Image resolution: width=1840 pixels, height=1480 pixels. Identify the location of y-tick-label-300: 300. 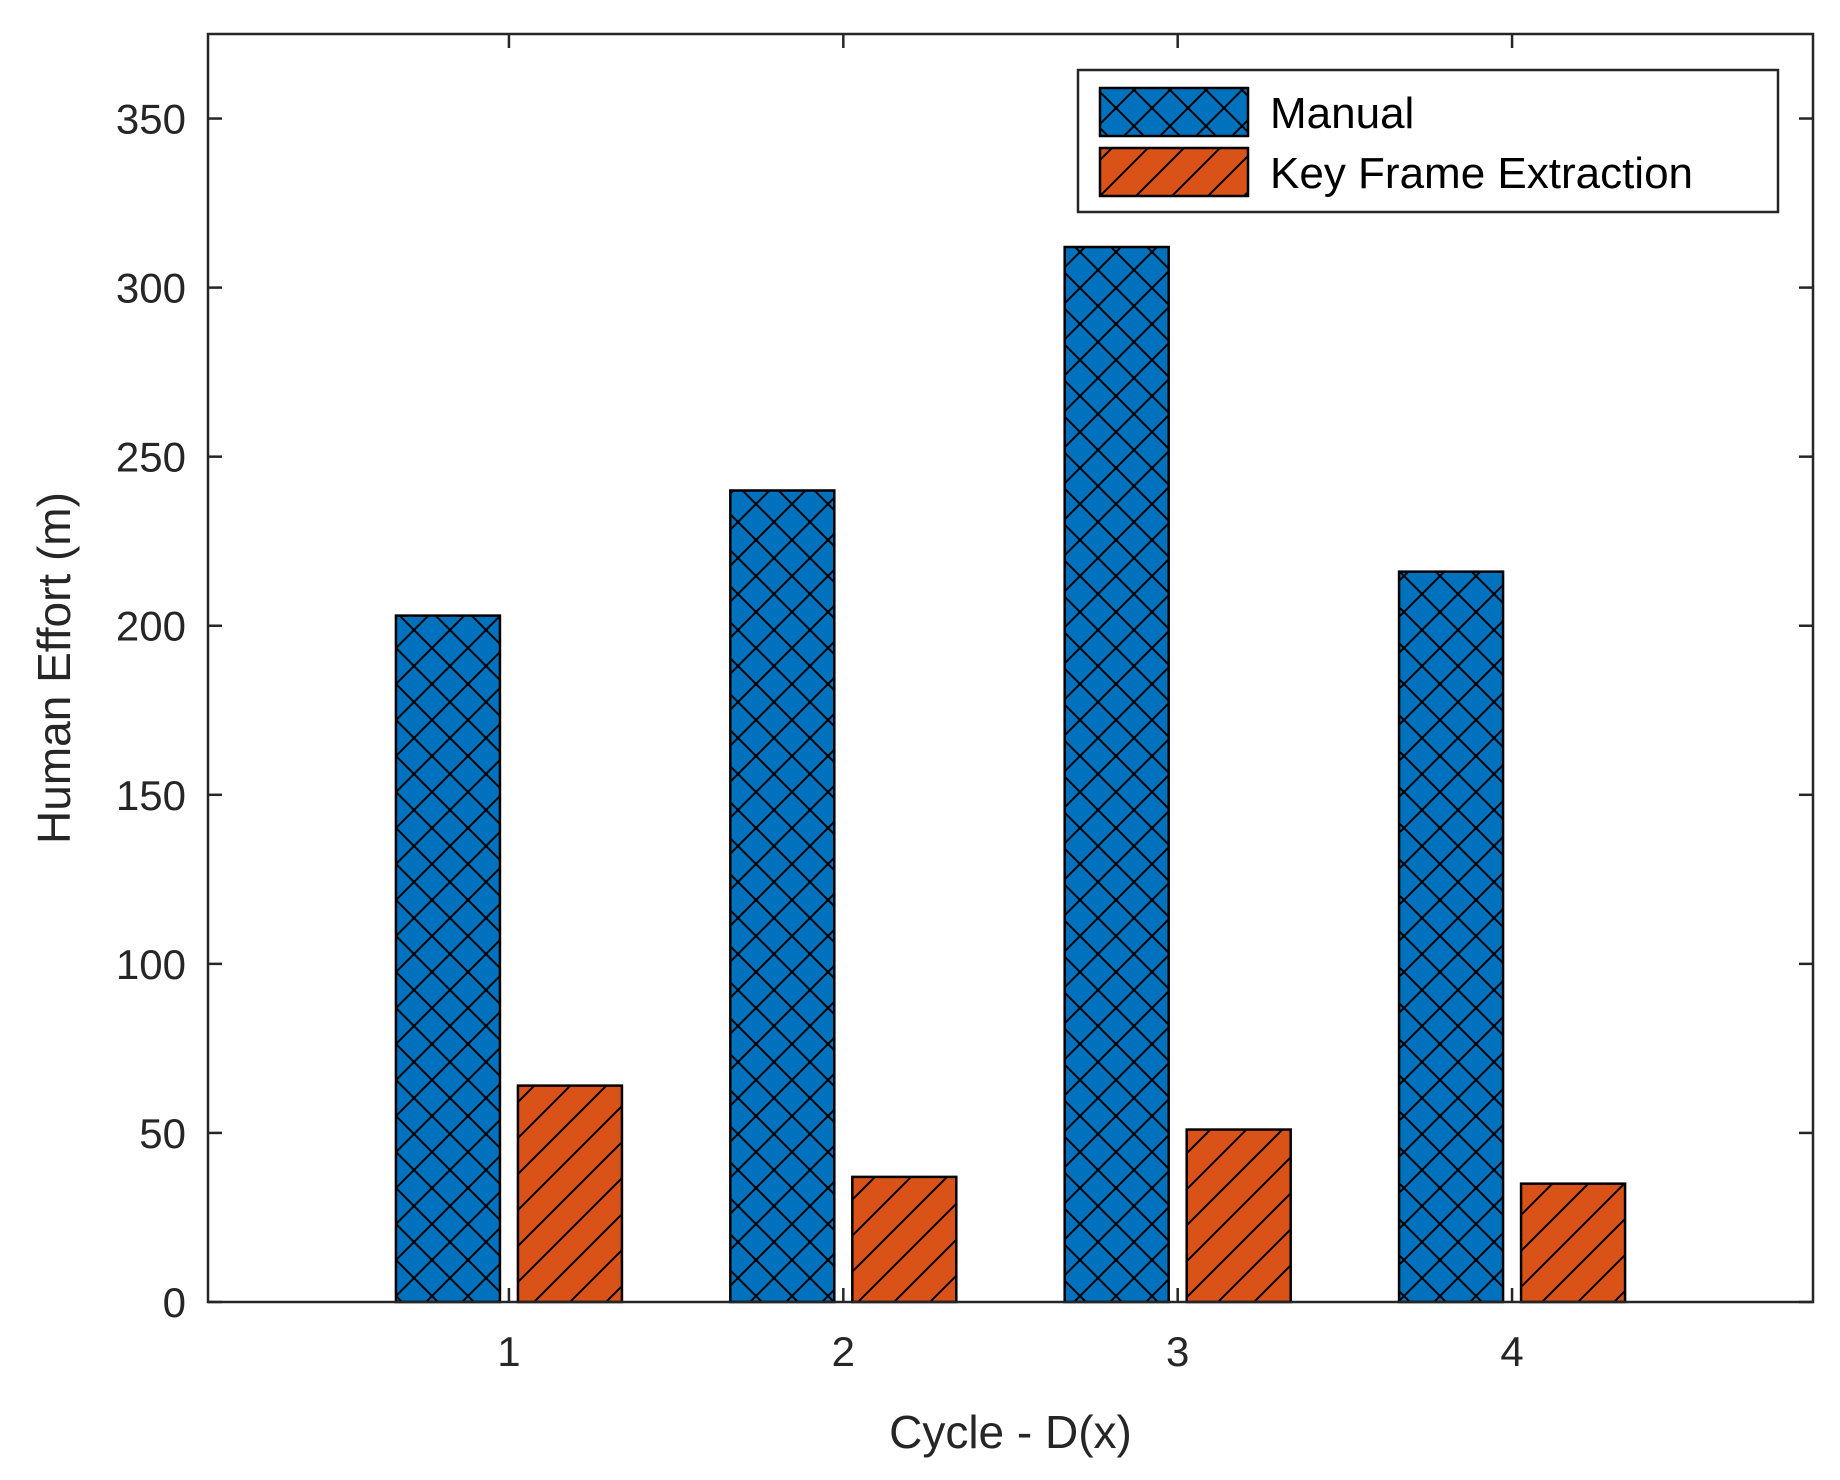
(151, 288).